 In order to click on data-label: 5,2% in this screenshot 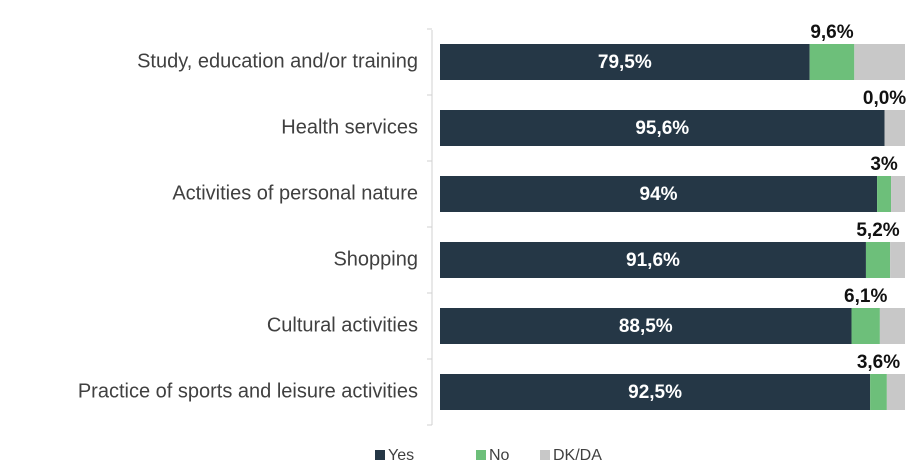, I will do `click(877, 230)`.